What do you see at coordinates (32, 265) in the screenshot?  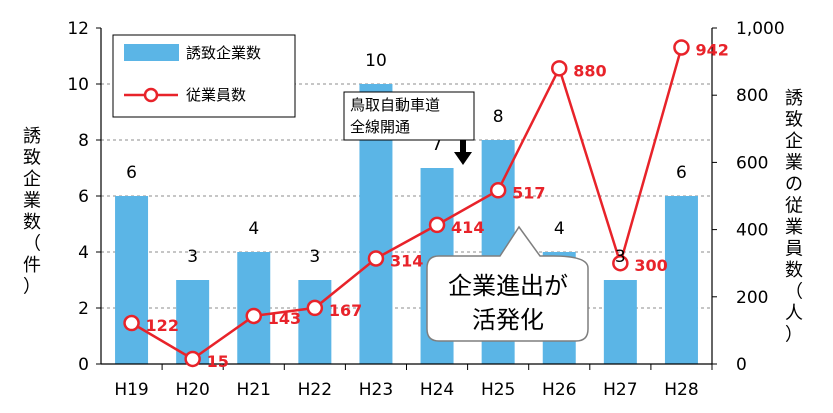 I see `y-left-axis-title-char: 件` at bounding box center [32, 265].